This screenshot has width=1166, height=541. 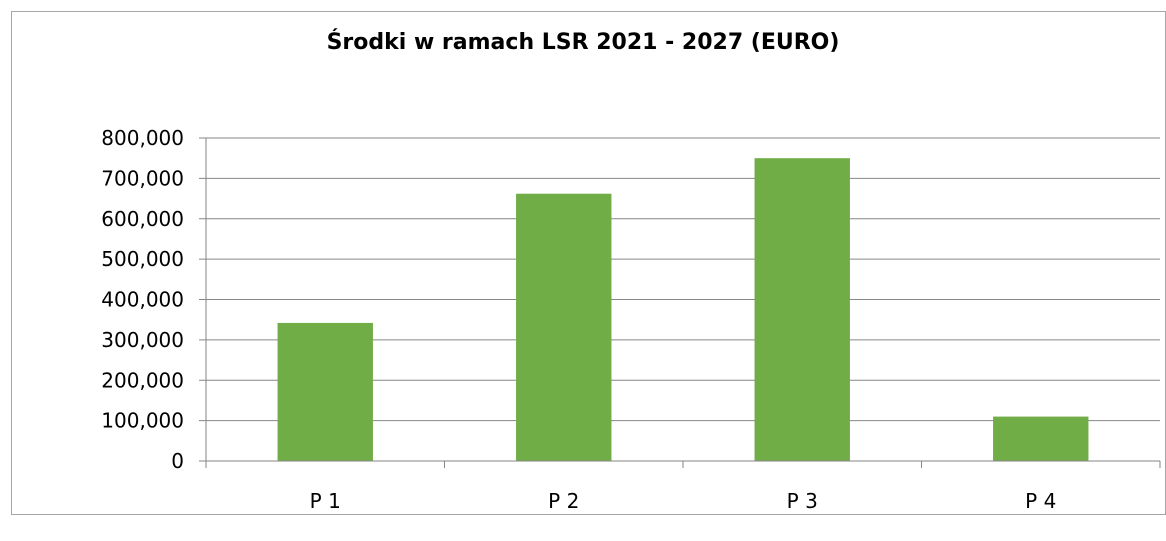 I want to click on bar-p1, so click(x=325, y=391).